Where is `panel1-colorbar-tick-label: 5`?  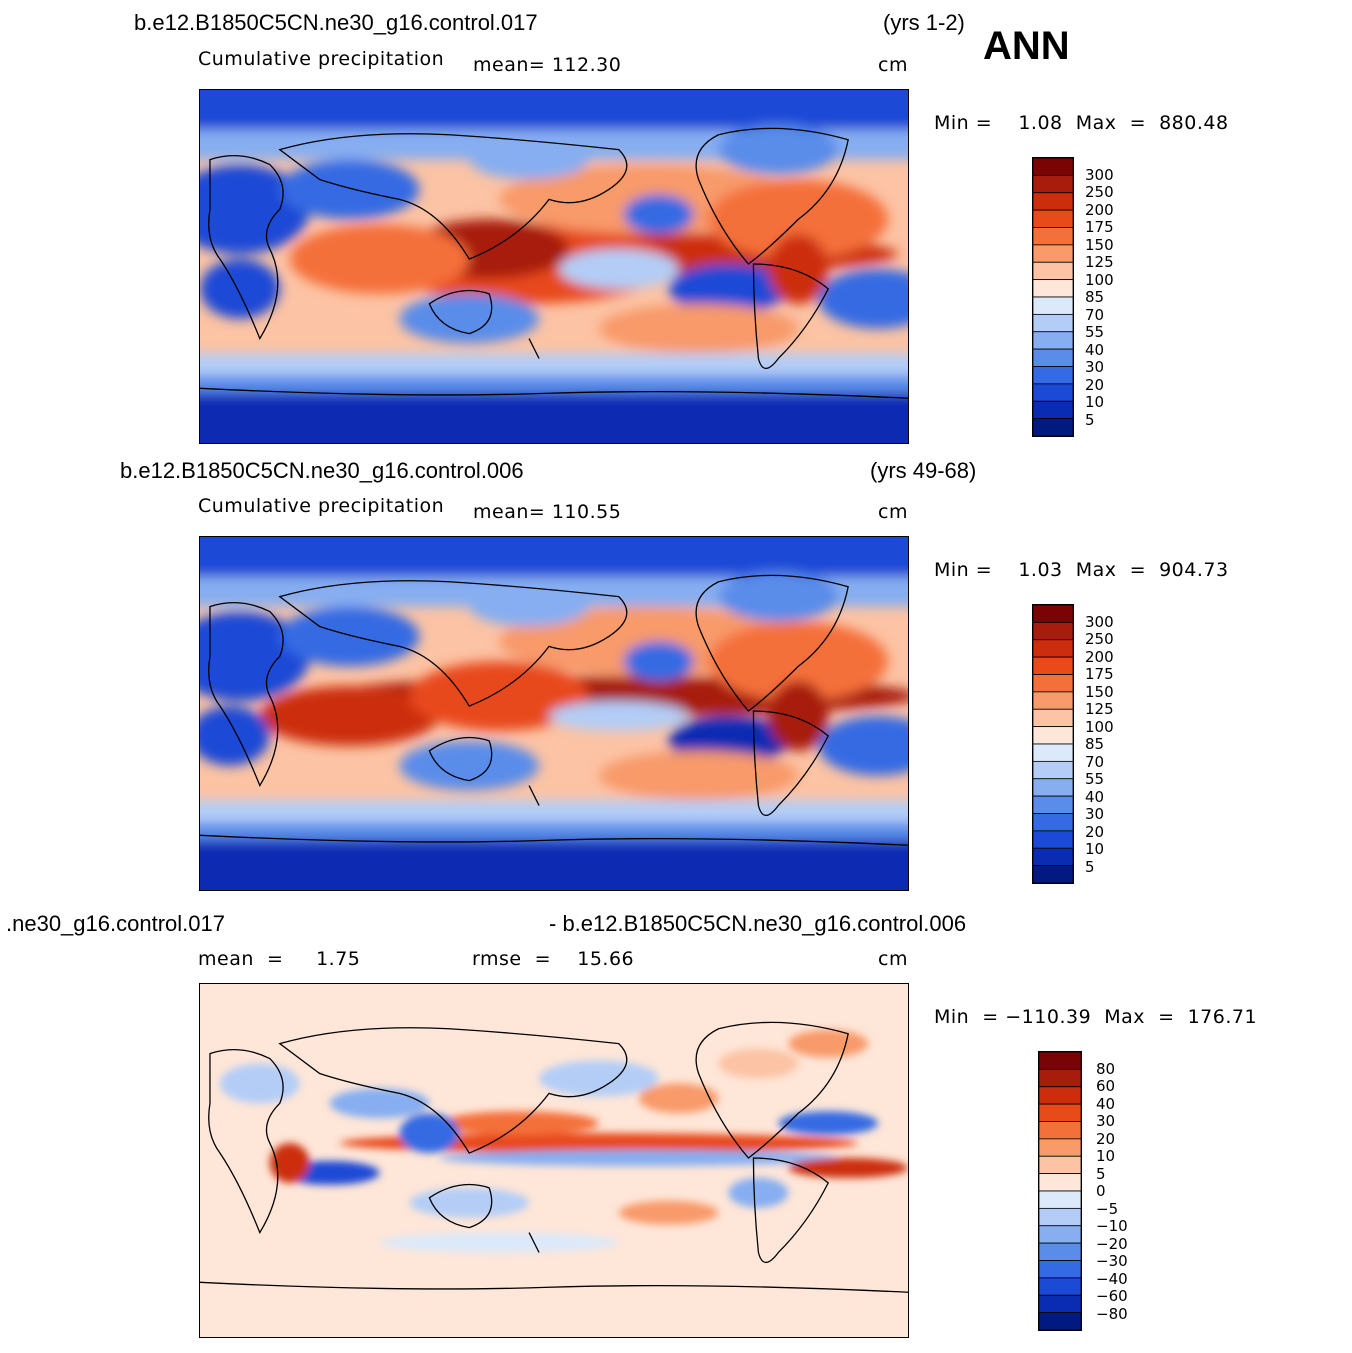
panel1-colorbar-tick-label: 5 is located at coordinates (1090, 419).